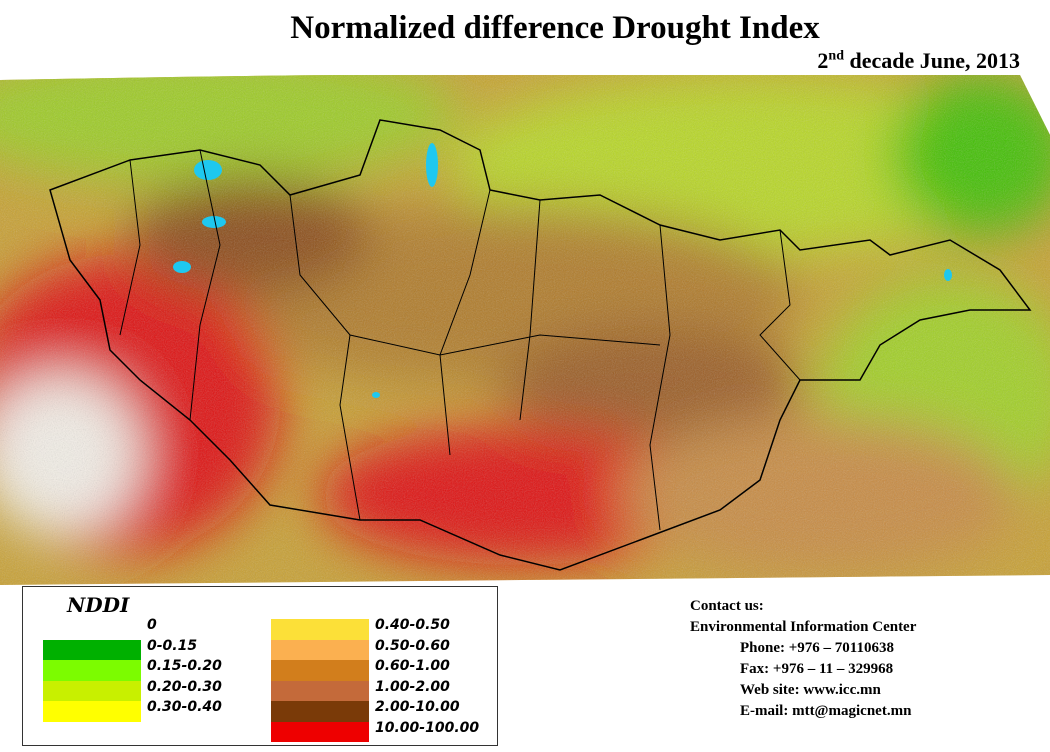  Describe the element at coordinates (152, 625) in the screenshot. I see `legend-label: 0` at that location.